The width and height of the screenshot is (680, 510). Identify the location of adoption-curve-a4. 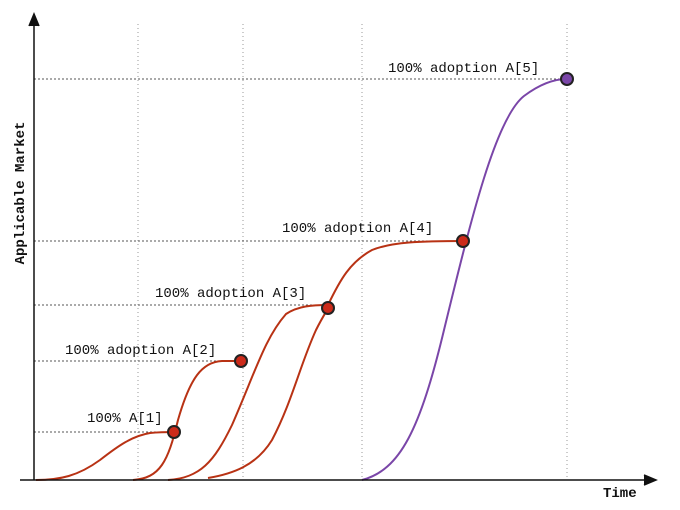
(396, 273).